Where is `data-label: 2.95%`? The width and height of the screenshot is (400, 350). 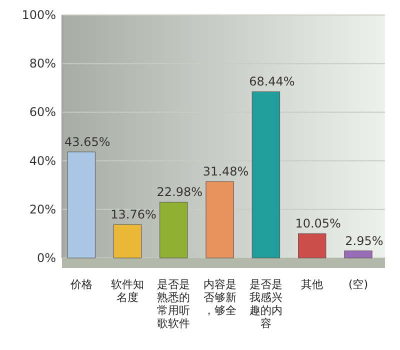 data-label: 2.95% is located at coordinates (364, 241).